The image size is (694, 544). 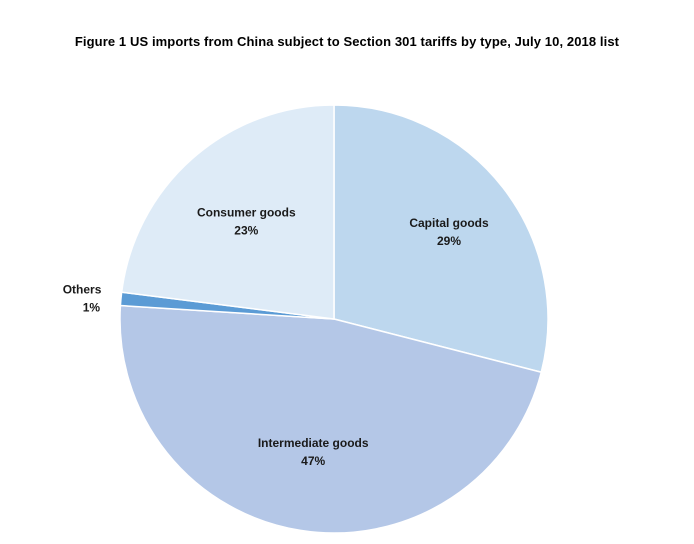 I want to click on slice-label-capital-goods: Capital goods, so click(x=449, y=223).